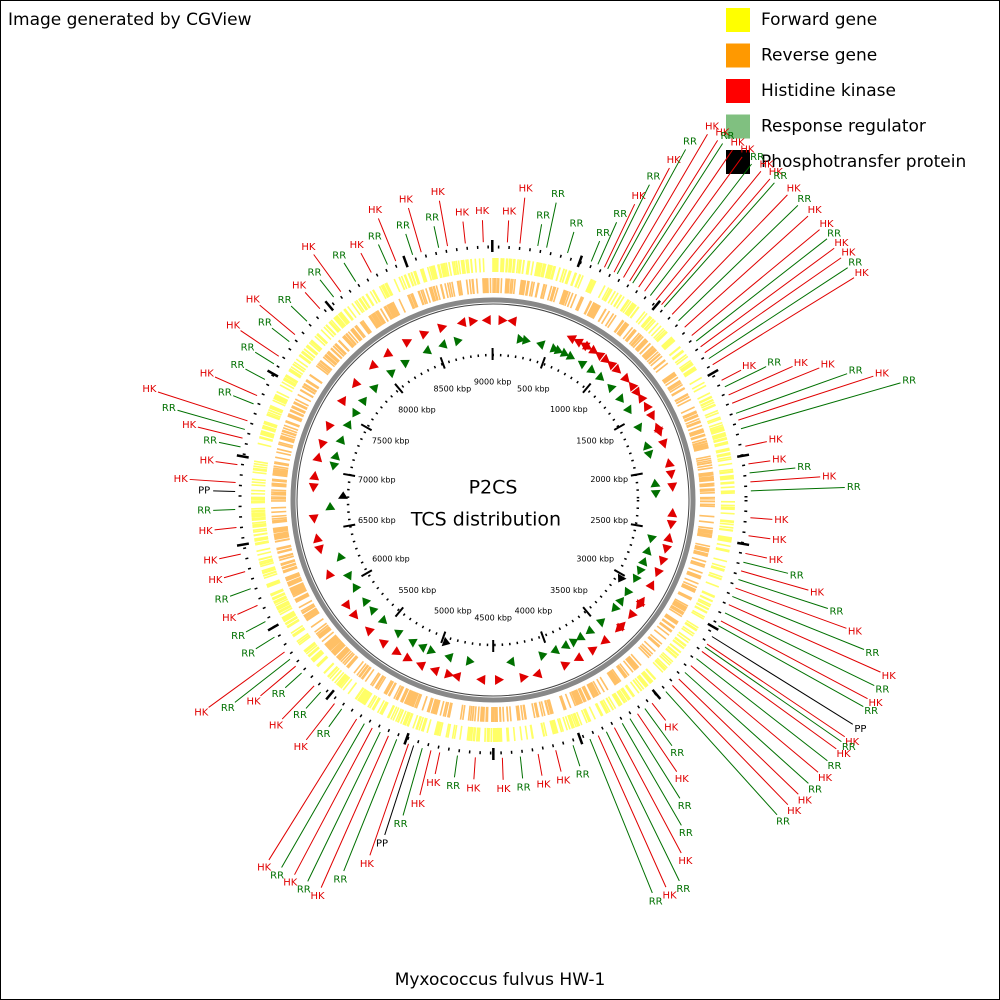 This screenshot has height=1000, width=1000. Describe the element at coordinates (533, 389) in the screenshot. I see `tick-label: 500 kbp` at that location.